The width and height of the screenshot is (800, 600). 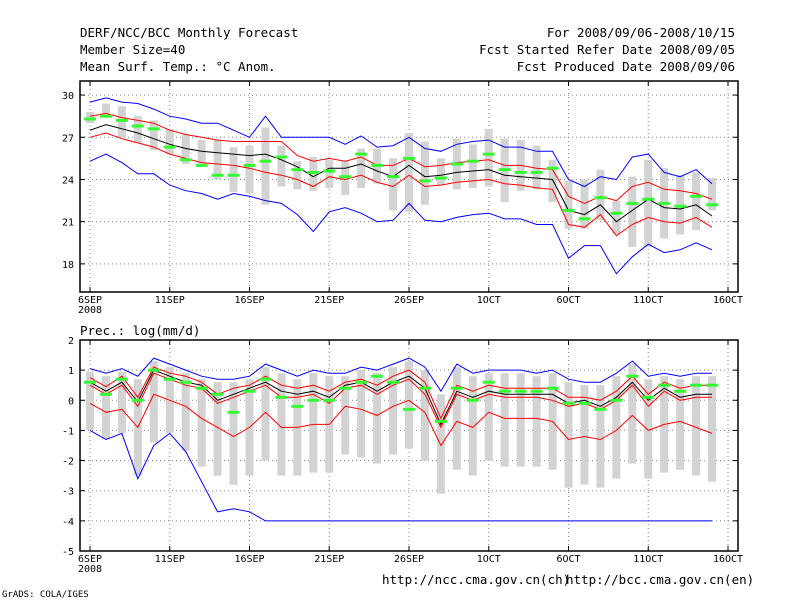 What do you see at coordinates (68, 492) in the screenshot?
I see `y-tick-label: -3` at bounding box center [68, 492].